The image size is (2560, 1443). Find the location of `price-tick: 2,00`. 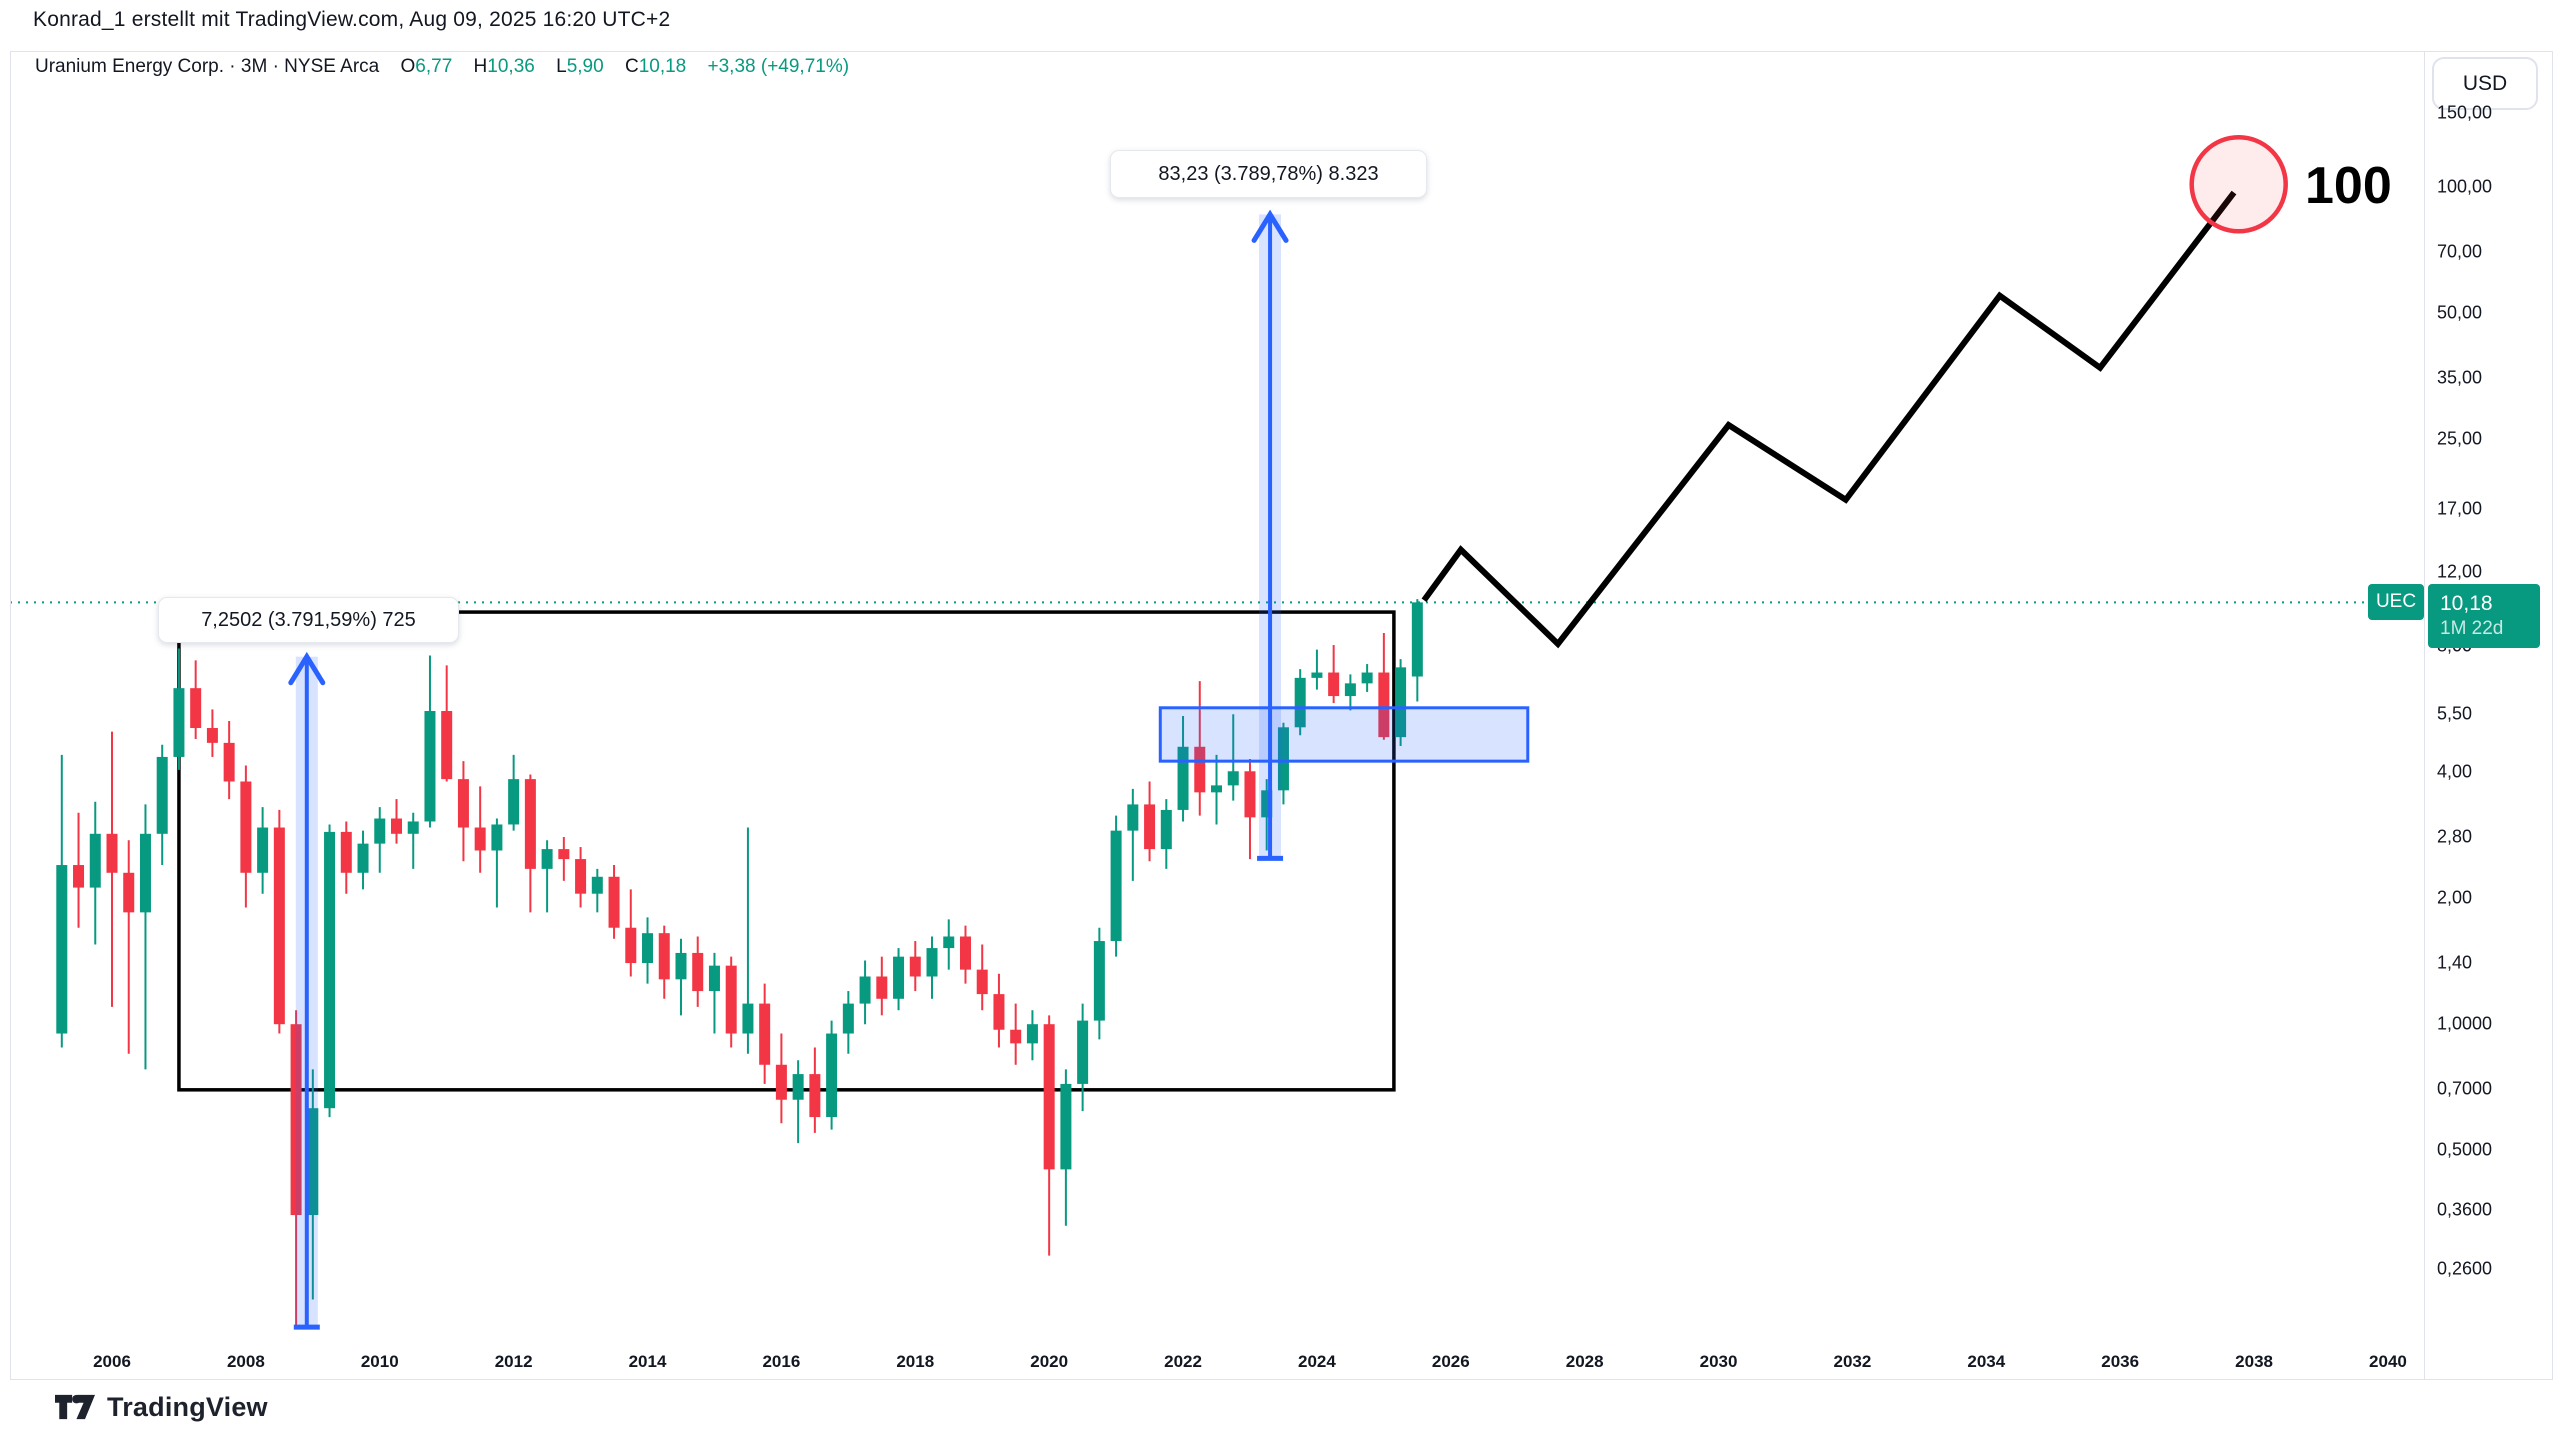

price-tick: 2,00 is located at coordinates (2455, 897).